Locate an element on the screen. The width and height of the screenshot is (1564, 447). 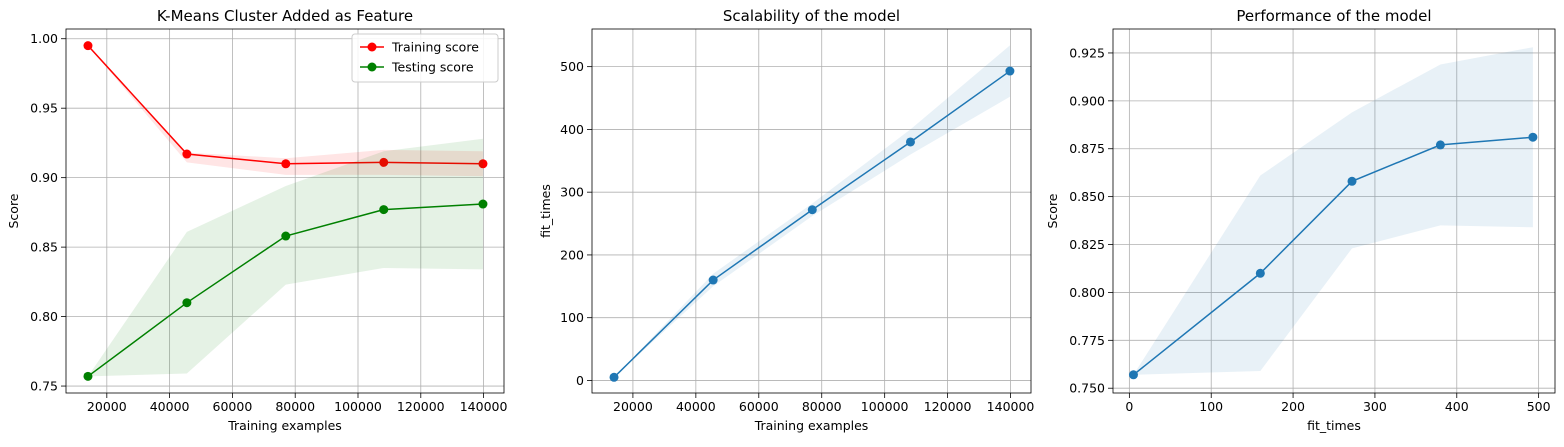
y-tick-label: 400 is located at coordinates (572, 129).